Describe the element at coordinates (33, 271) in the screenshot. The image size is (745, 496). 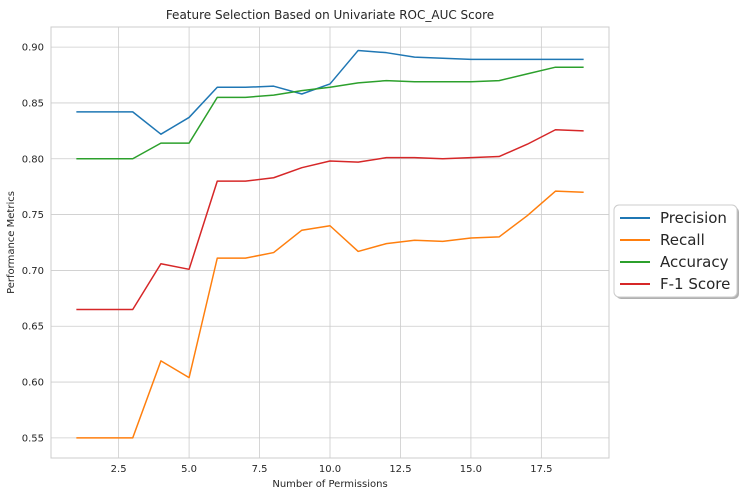
I see `y-tick-label: 0.70` at that location.